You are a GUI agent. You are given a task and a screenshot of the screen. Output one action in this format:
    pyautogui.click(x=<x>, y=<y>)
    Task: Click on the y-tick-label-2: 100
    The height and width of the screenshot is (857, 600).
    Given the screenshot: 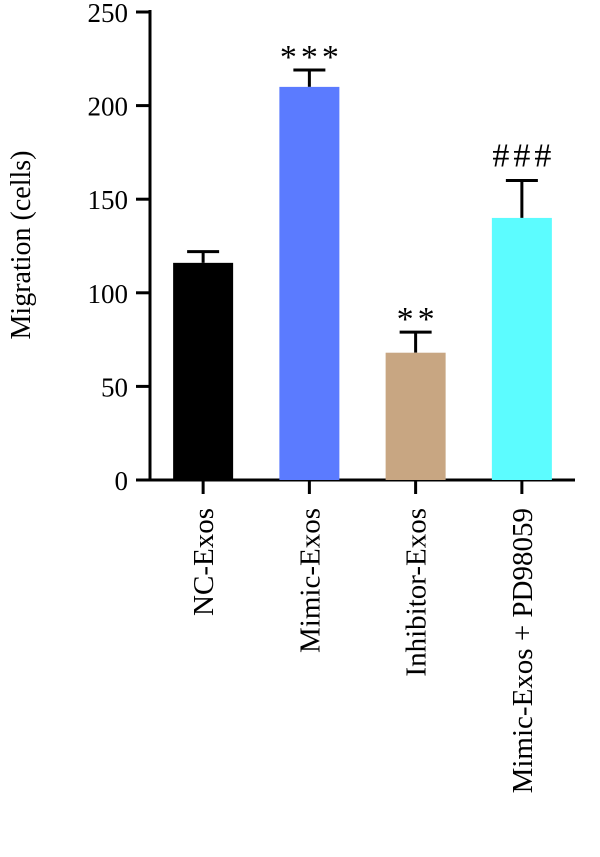 What is the action you would take?
    pyautogui.click(x=108, y=294)
    